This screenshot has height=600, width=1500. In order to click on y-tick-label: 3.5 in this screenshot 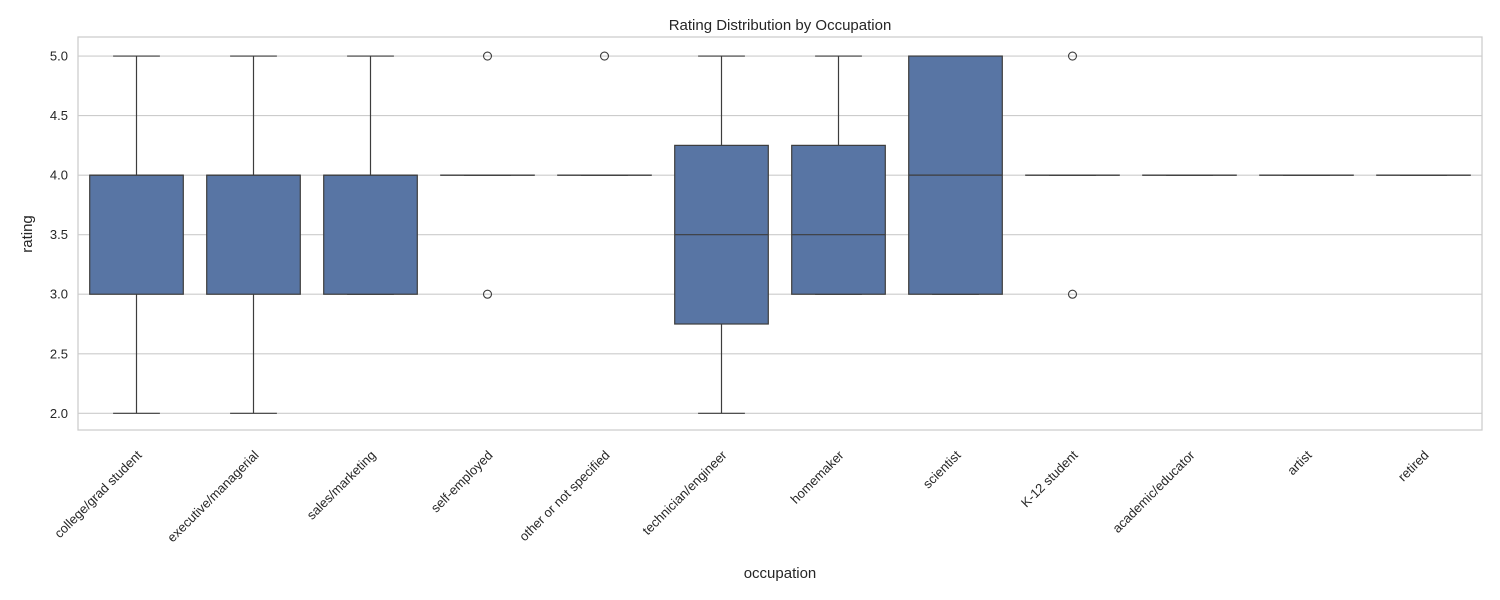, I will do `click(59, 234)`.